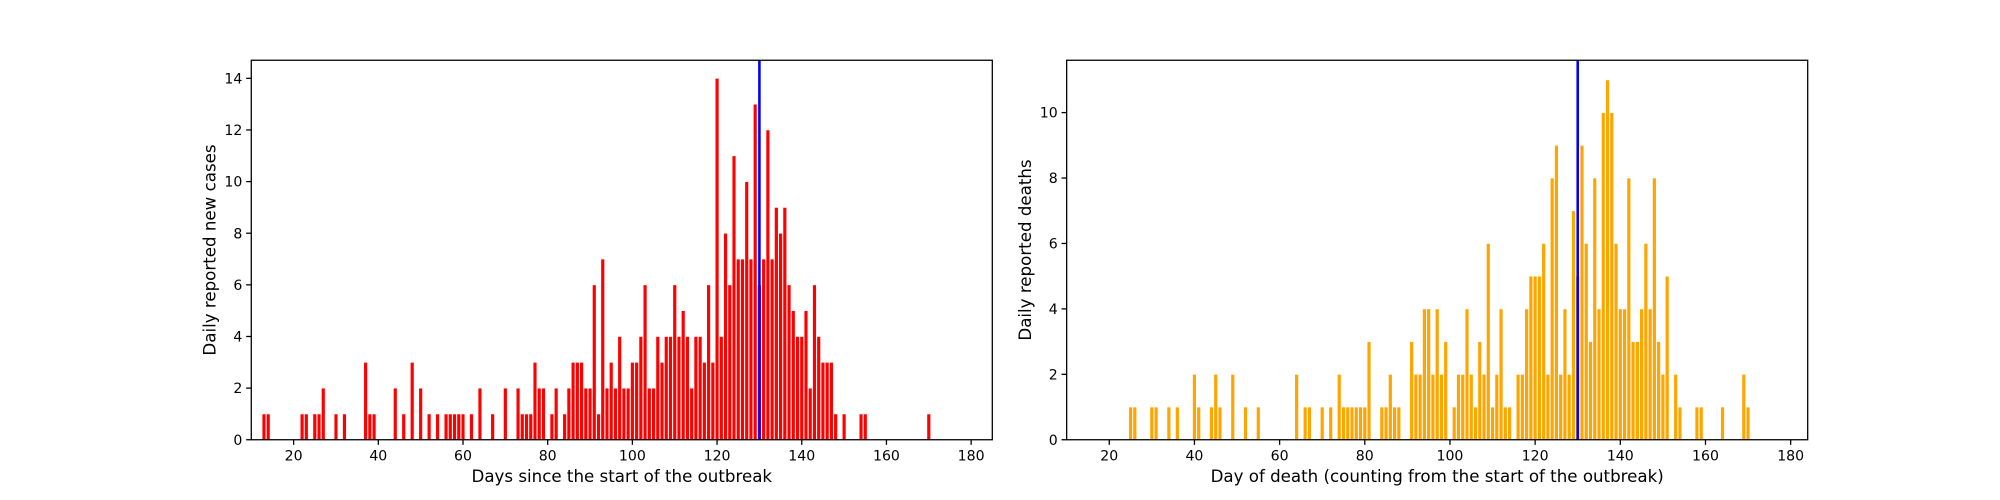 The width and height of the screenshot is (2000, 500). What do you see at coordinates (1049, 114) in the screenshot?
I see `y-tick-label: 10` at bounding box center [1049, 114].